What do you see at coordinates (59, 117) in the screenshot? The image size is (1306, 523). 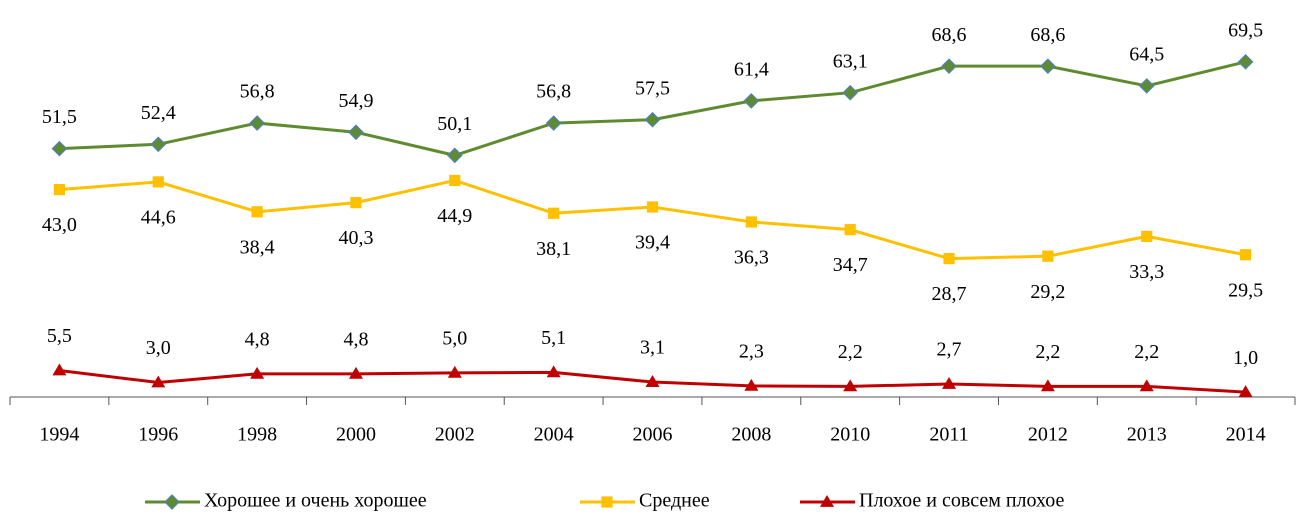 I see `data-label: 51,5` at bounding box center [59, 117].